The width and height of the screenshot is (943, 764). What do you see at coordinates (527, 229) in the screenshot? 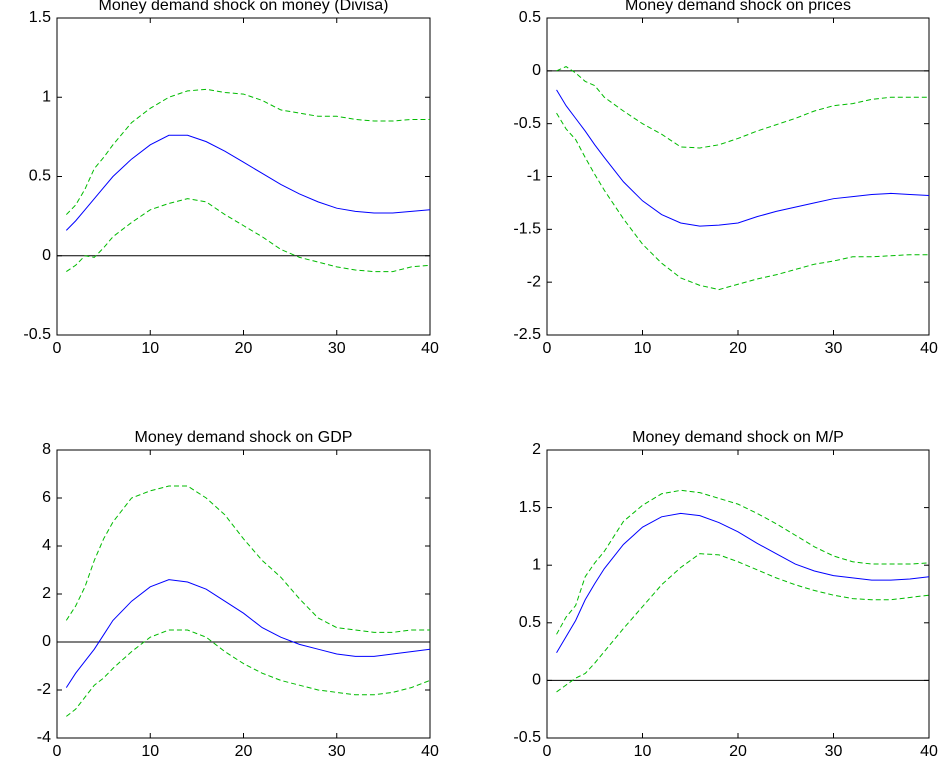
I see `y-tick-label: -1.5` at bounding box center [527, 229].